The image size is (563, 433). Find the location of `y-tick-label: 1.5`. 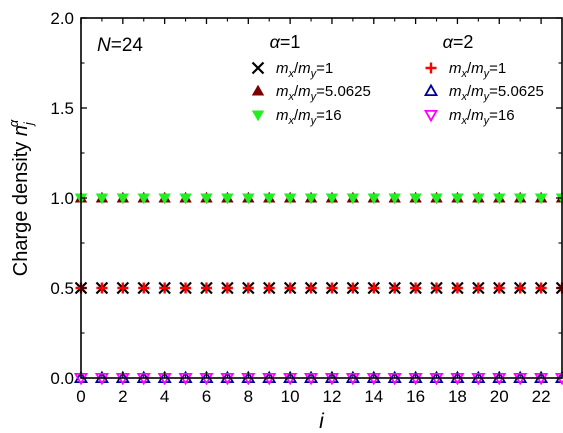

y-tick-label: 1.5 is located at coordinates (62, 108).